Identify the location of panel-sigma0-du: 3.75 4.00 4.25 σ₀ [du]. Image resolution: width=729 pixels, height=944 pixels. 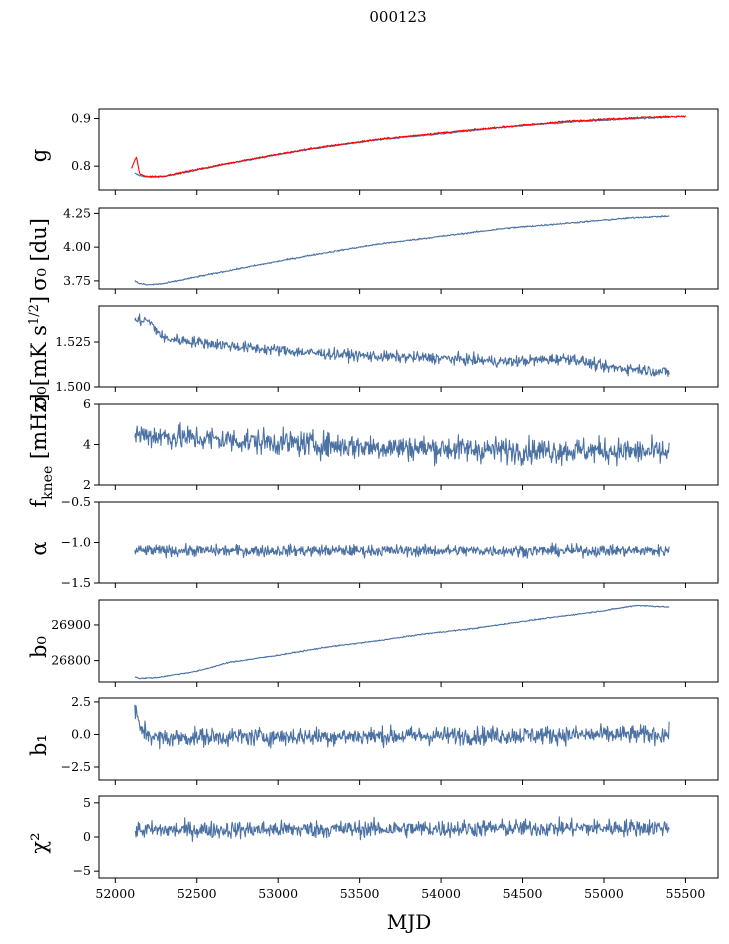
(373, 249).